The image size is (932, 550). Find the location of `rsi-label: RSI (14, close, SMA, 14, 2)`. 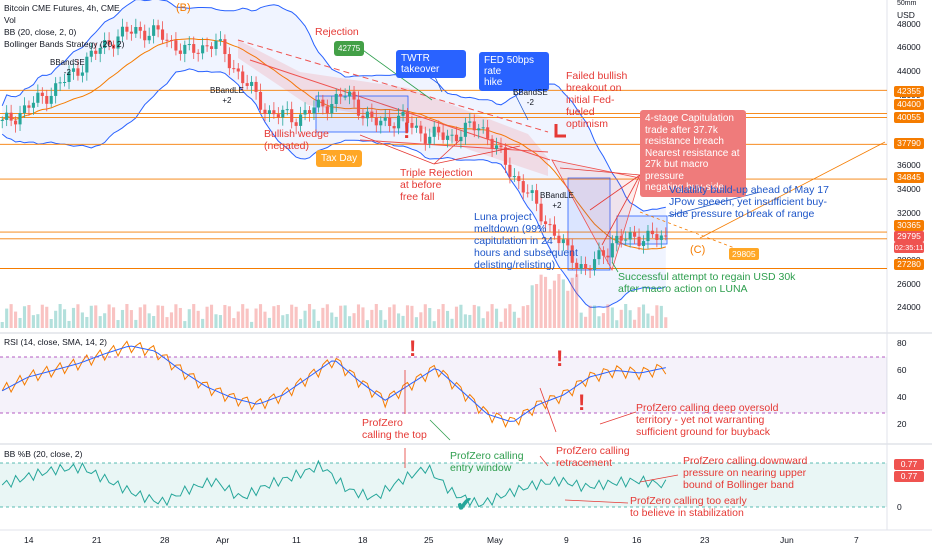

rsi-label: RSI (14, close, SMA, 14, 2) is located at coordinates (55, 342).